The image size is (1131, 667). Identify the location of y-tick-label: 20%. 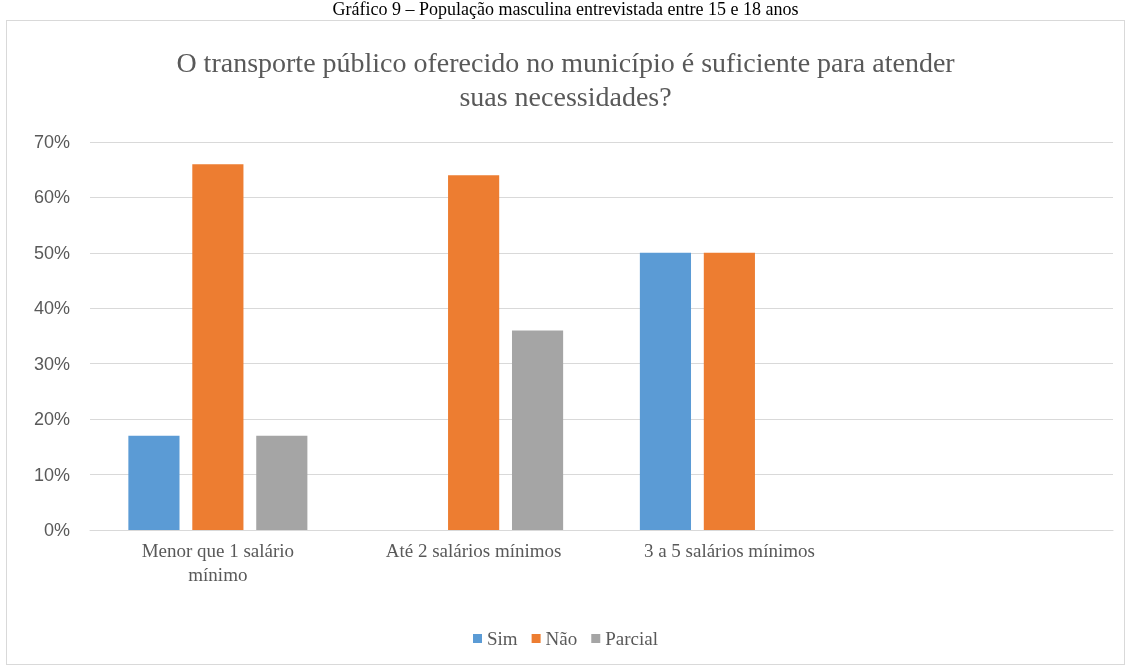
(51, 419).